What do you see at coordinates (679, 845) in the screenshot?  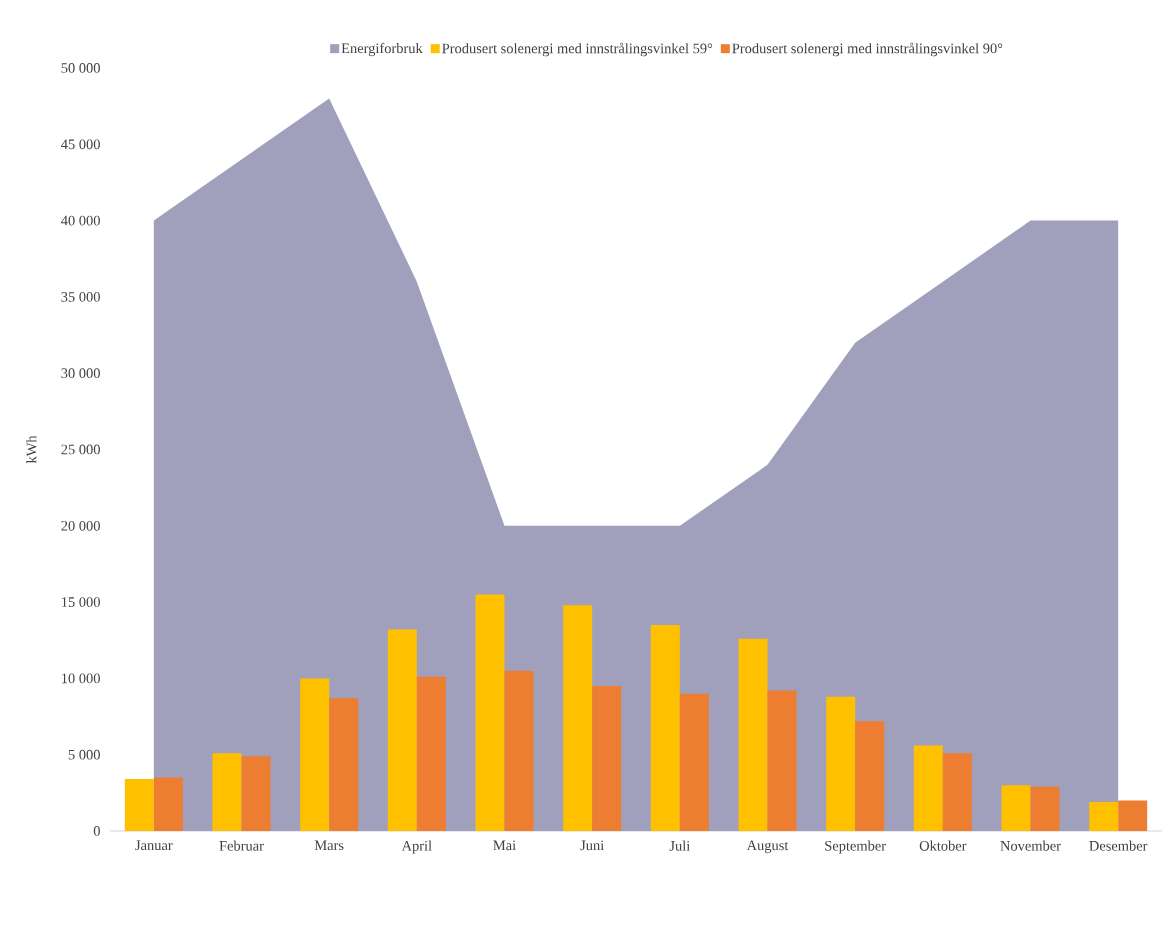 I see `x-tick-label: Juli` at bounding box center [679, 845].